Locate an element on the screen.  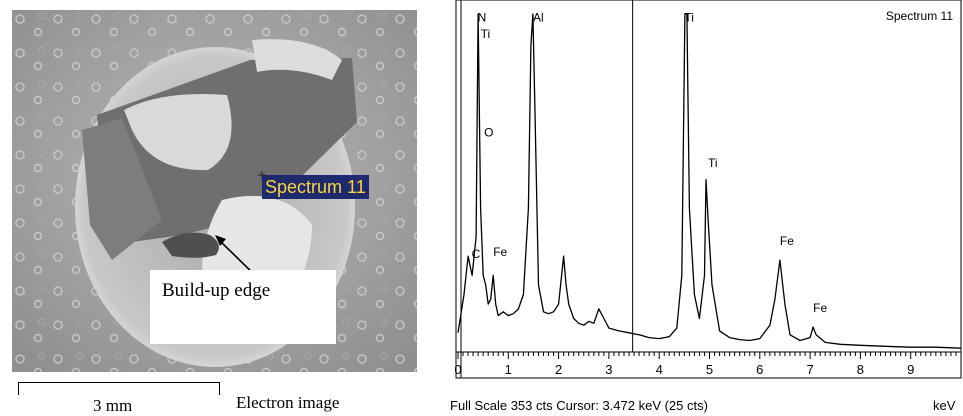
x-axis: 0 1 2 3 4 5 6 7 8 9 is located at coordinates (708, 364).